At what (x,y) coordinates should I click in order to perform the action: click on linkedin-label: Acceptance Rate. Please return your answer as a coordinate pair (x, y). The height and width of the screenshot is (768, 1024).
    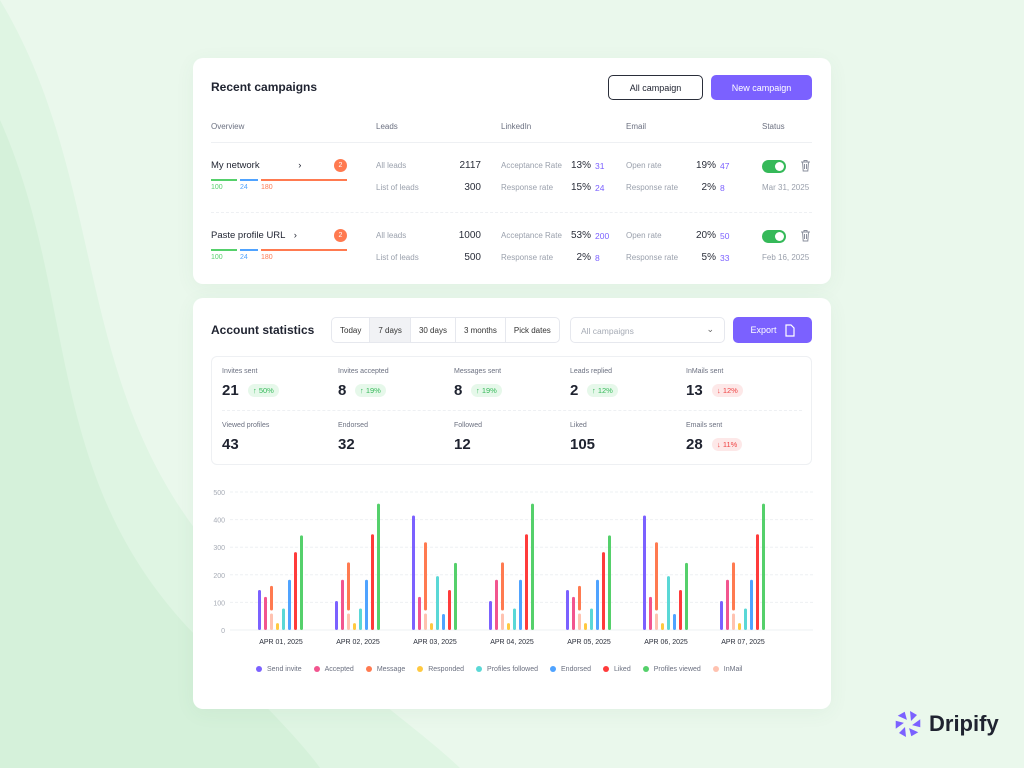
    Looking at the image, I should click on (531, 235).